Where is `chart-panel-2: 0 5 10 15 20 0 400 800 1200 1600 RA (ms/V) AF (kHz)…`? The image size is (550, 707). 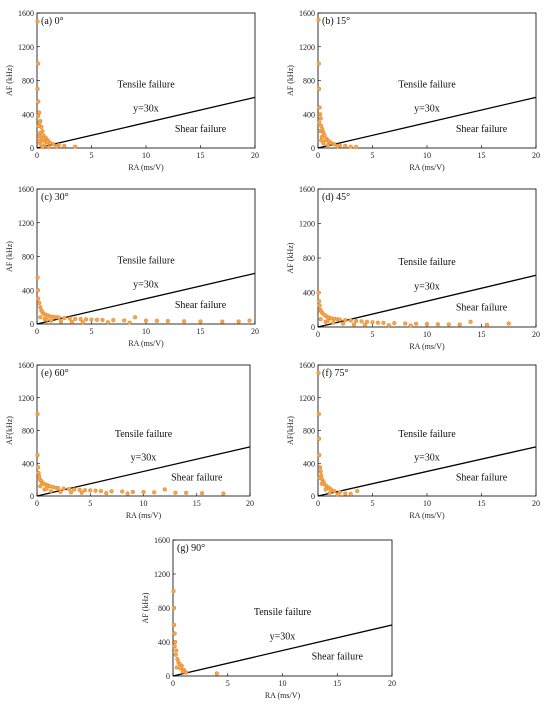 chart-panel-2: 0 5 10 15 20 0 400 800 1200 1600 RA (ms/V) AF (kHz)… is located at coordinates (413, 90).